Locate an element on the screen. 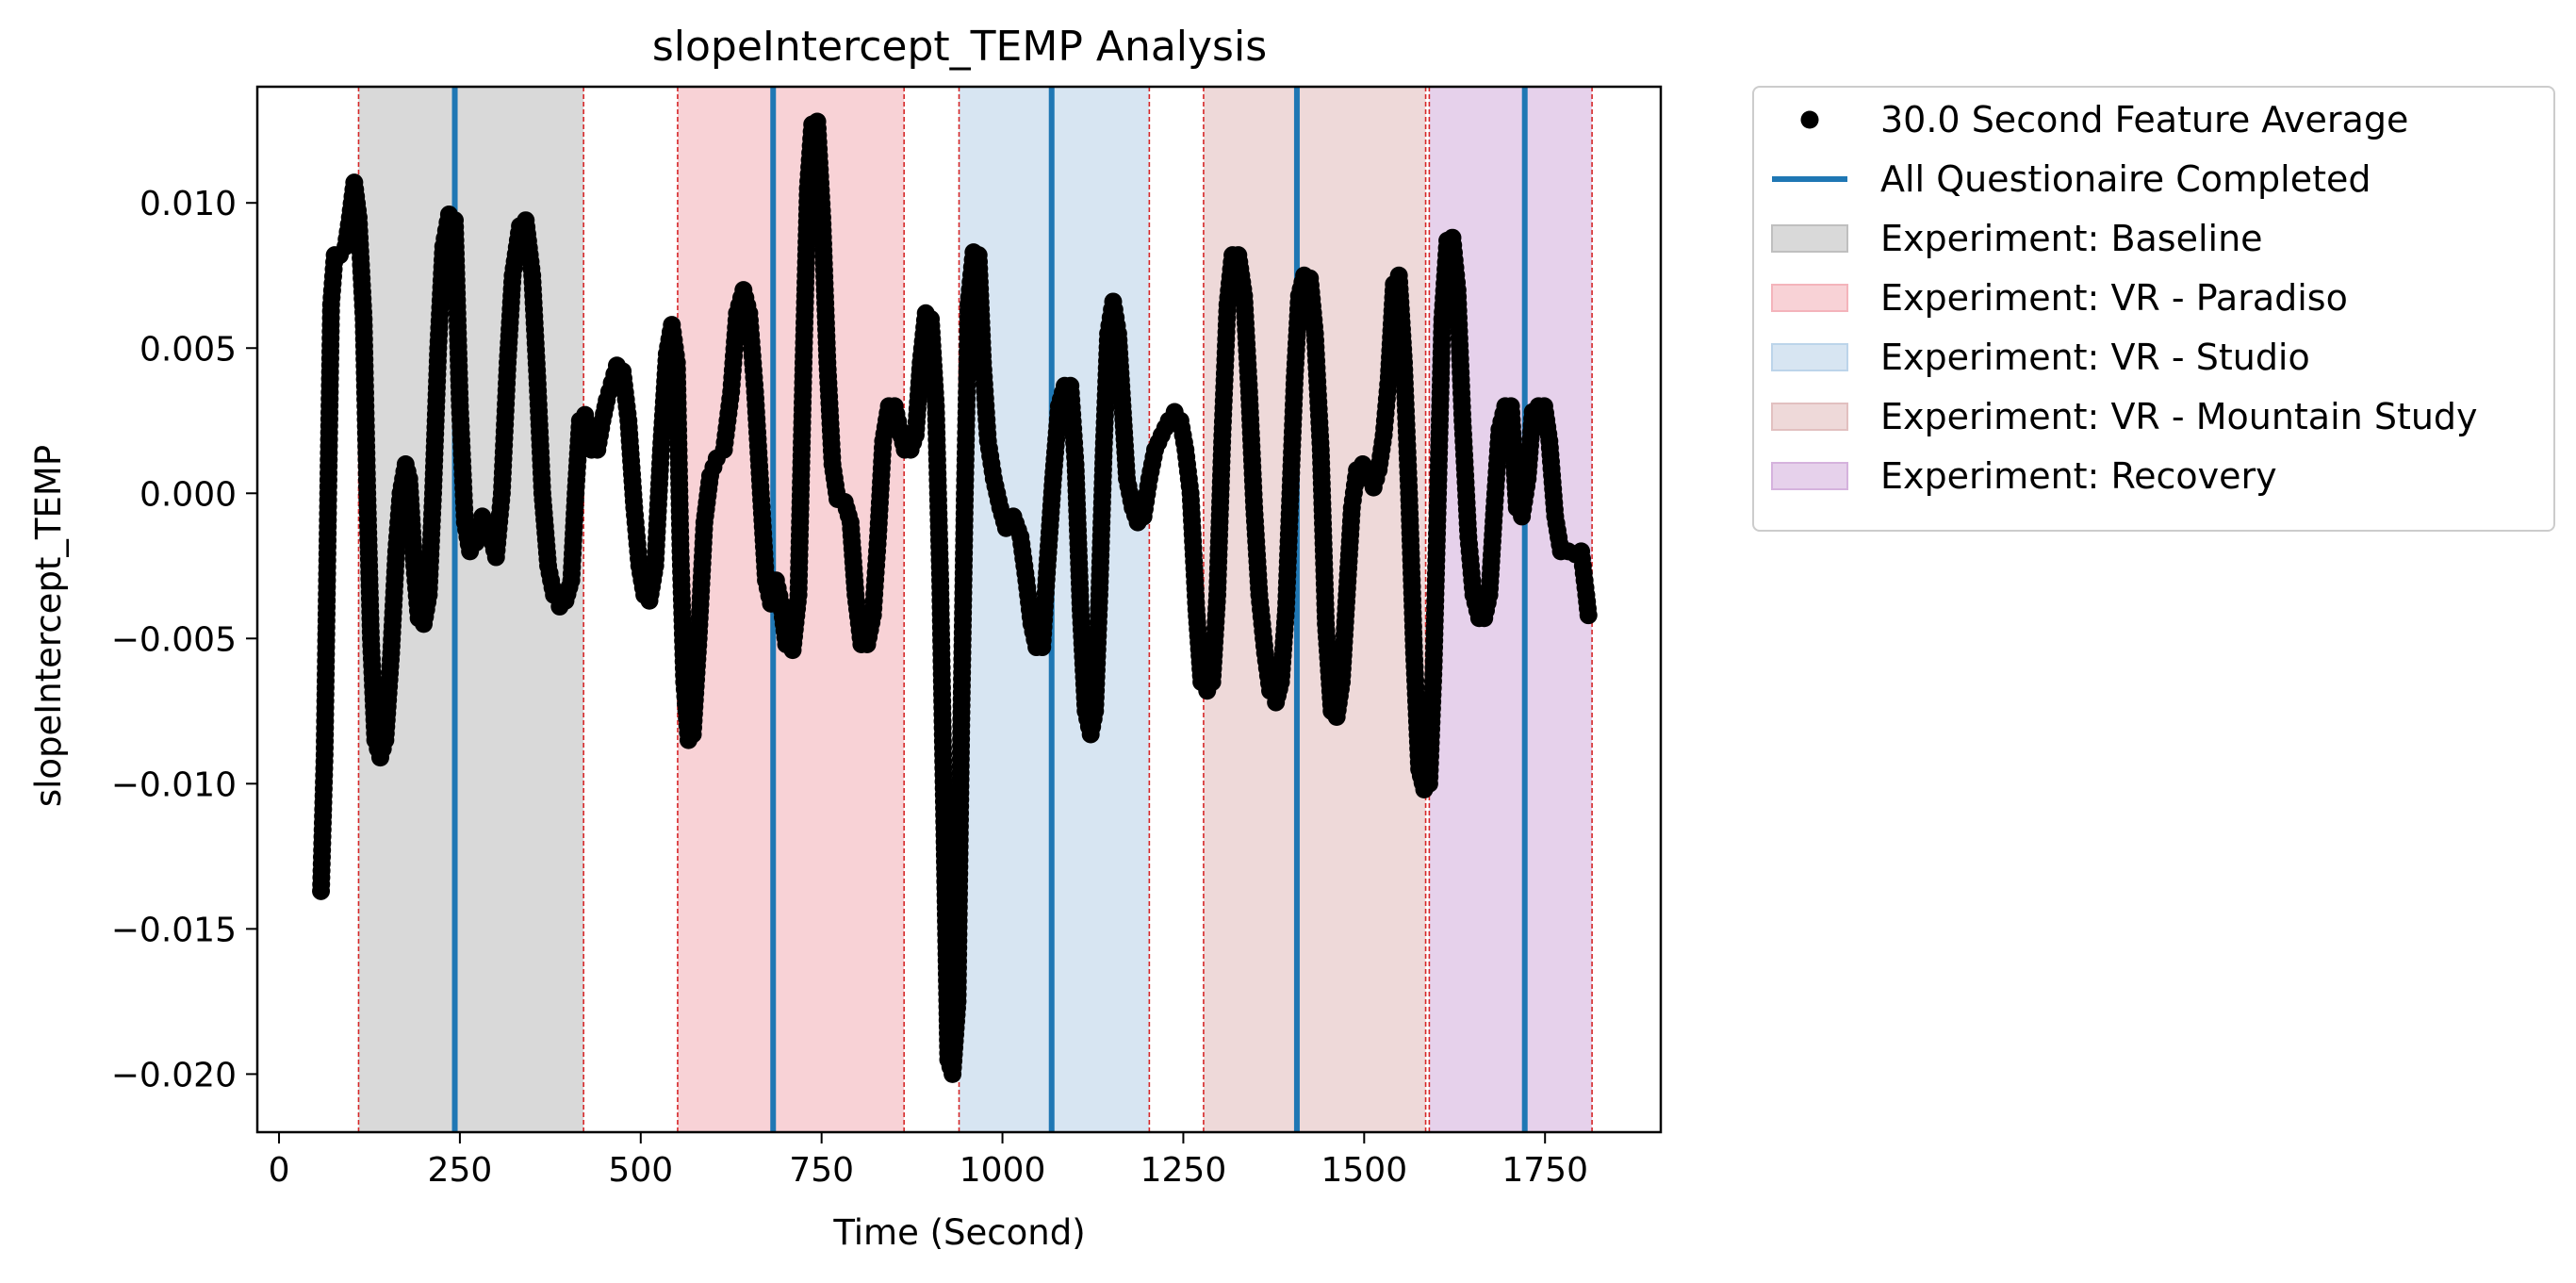  x-tick-label-5: 1250 is located at coordinates (1183, 1170).